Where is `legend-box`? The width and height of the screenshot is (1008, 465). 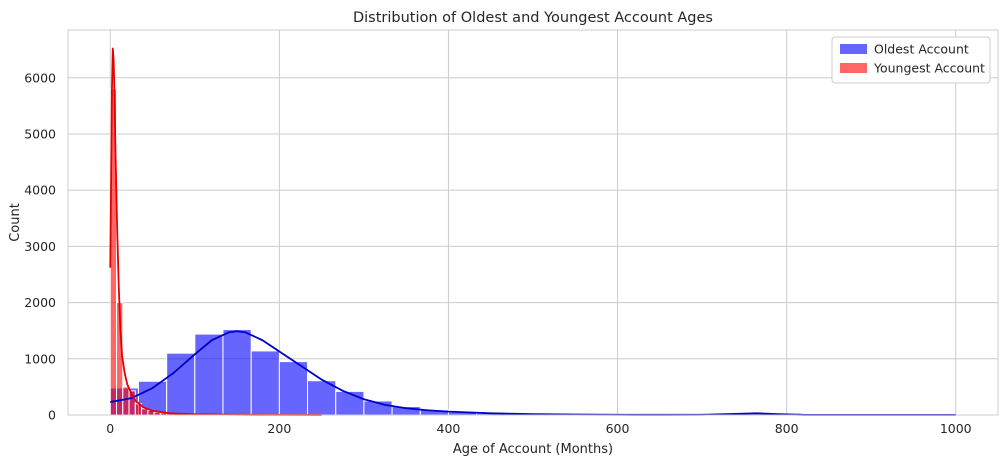 legend-box is located at coordinates (911, 60).